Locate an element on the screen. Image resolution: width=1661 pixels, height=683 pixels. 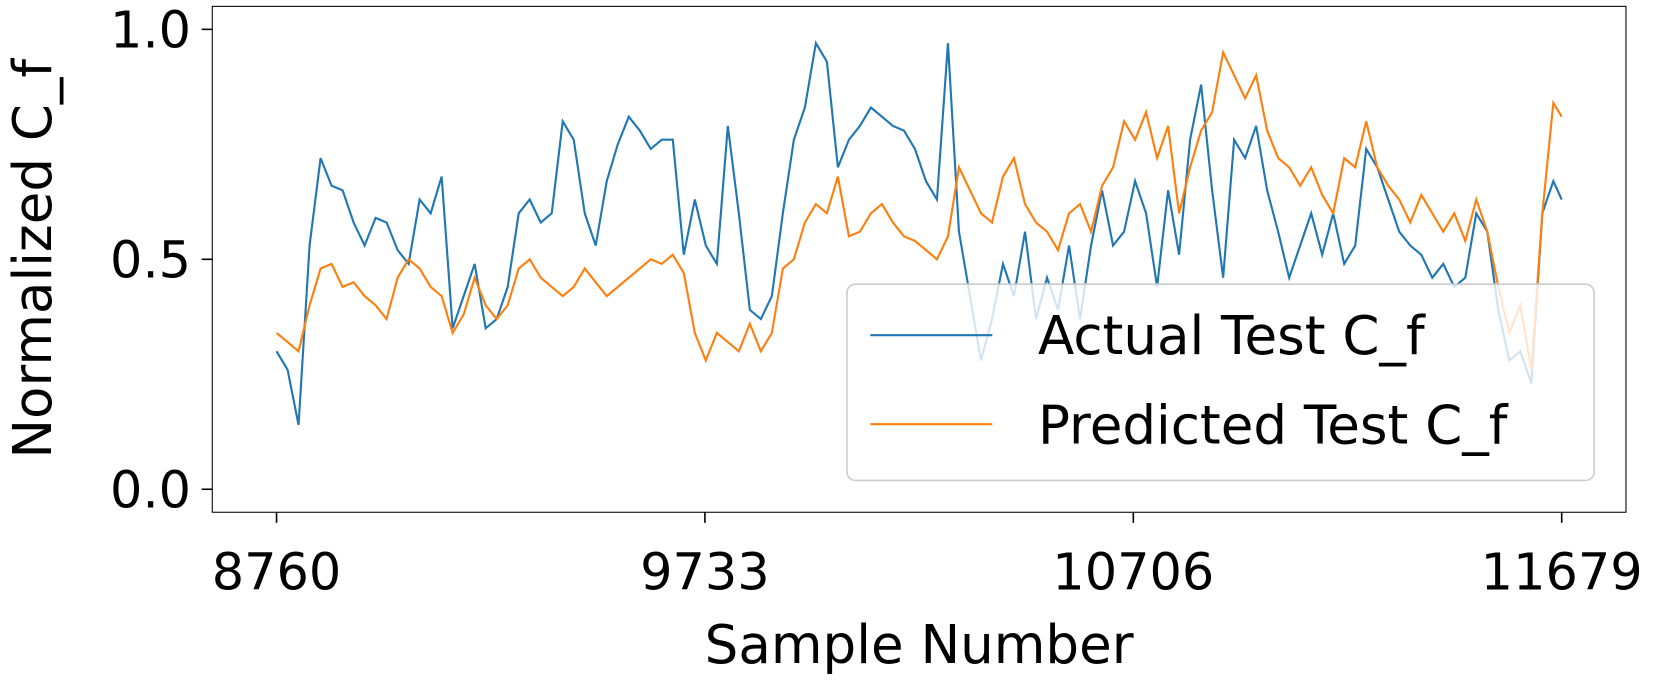
x-axis-label: Sample Number is located at coordinates (919, 645).